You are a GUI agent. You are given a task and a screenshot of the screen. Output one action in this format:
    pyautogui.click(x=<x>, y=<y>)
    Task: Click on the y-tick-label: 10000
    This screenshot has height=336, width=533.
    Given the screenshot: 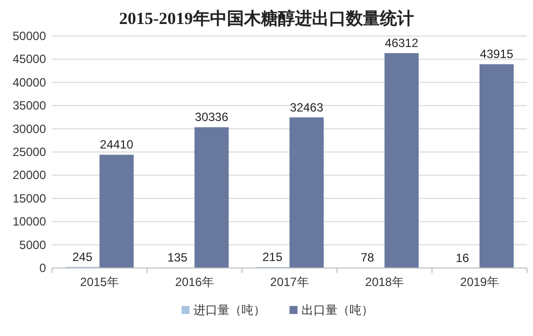 What is the action you would take?
    pyautogui.click(x=29, y=221)
    